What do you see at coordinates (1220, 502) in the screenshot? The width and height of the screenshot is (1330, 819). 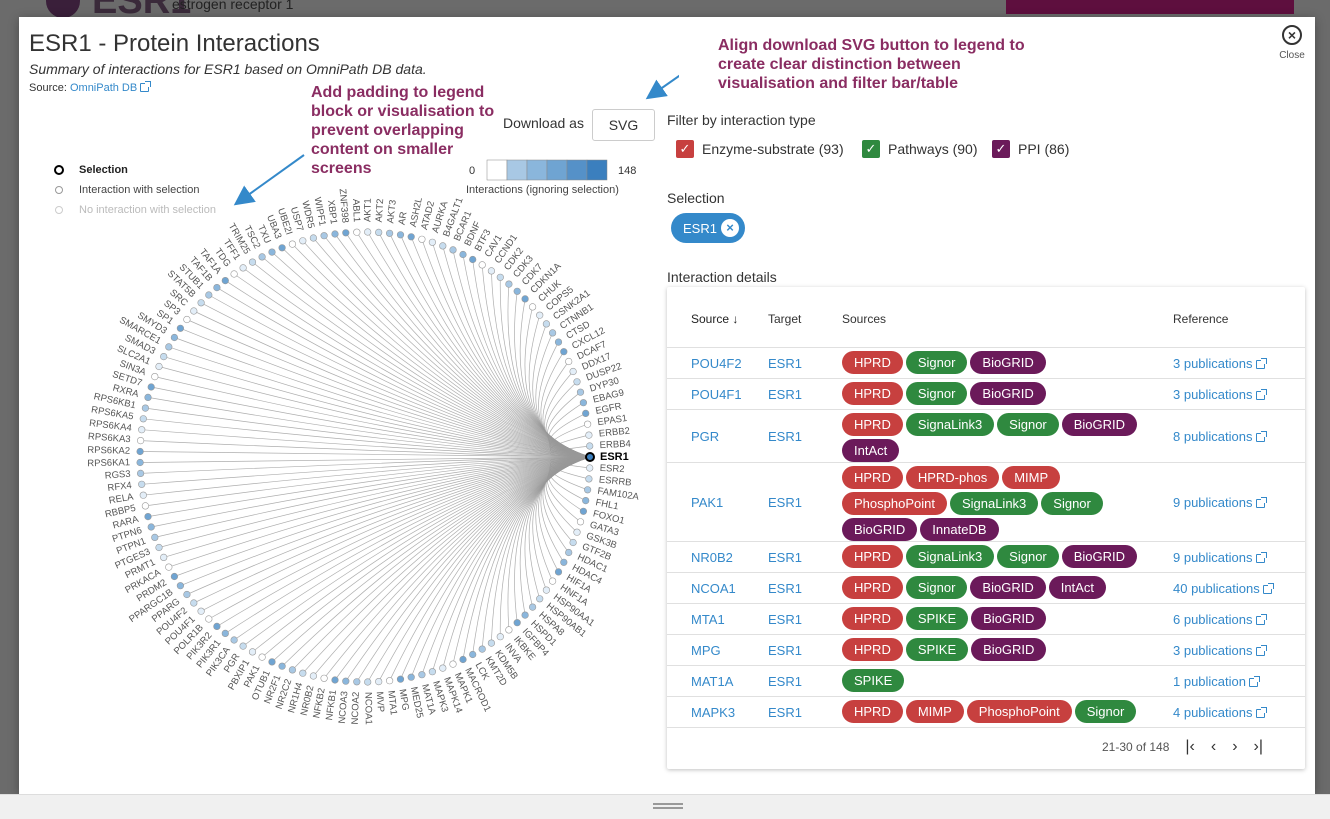 I see `reference-link: 9 publications` at bounding box center [1220, 502].